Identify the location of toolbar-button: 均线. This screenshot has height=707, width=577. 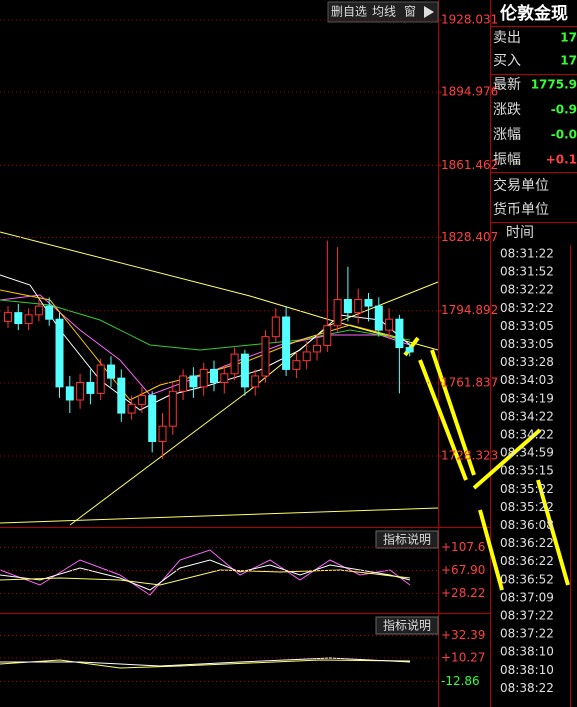
(384, 12).